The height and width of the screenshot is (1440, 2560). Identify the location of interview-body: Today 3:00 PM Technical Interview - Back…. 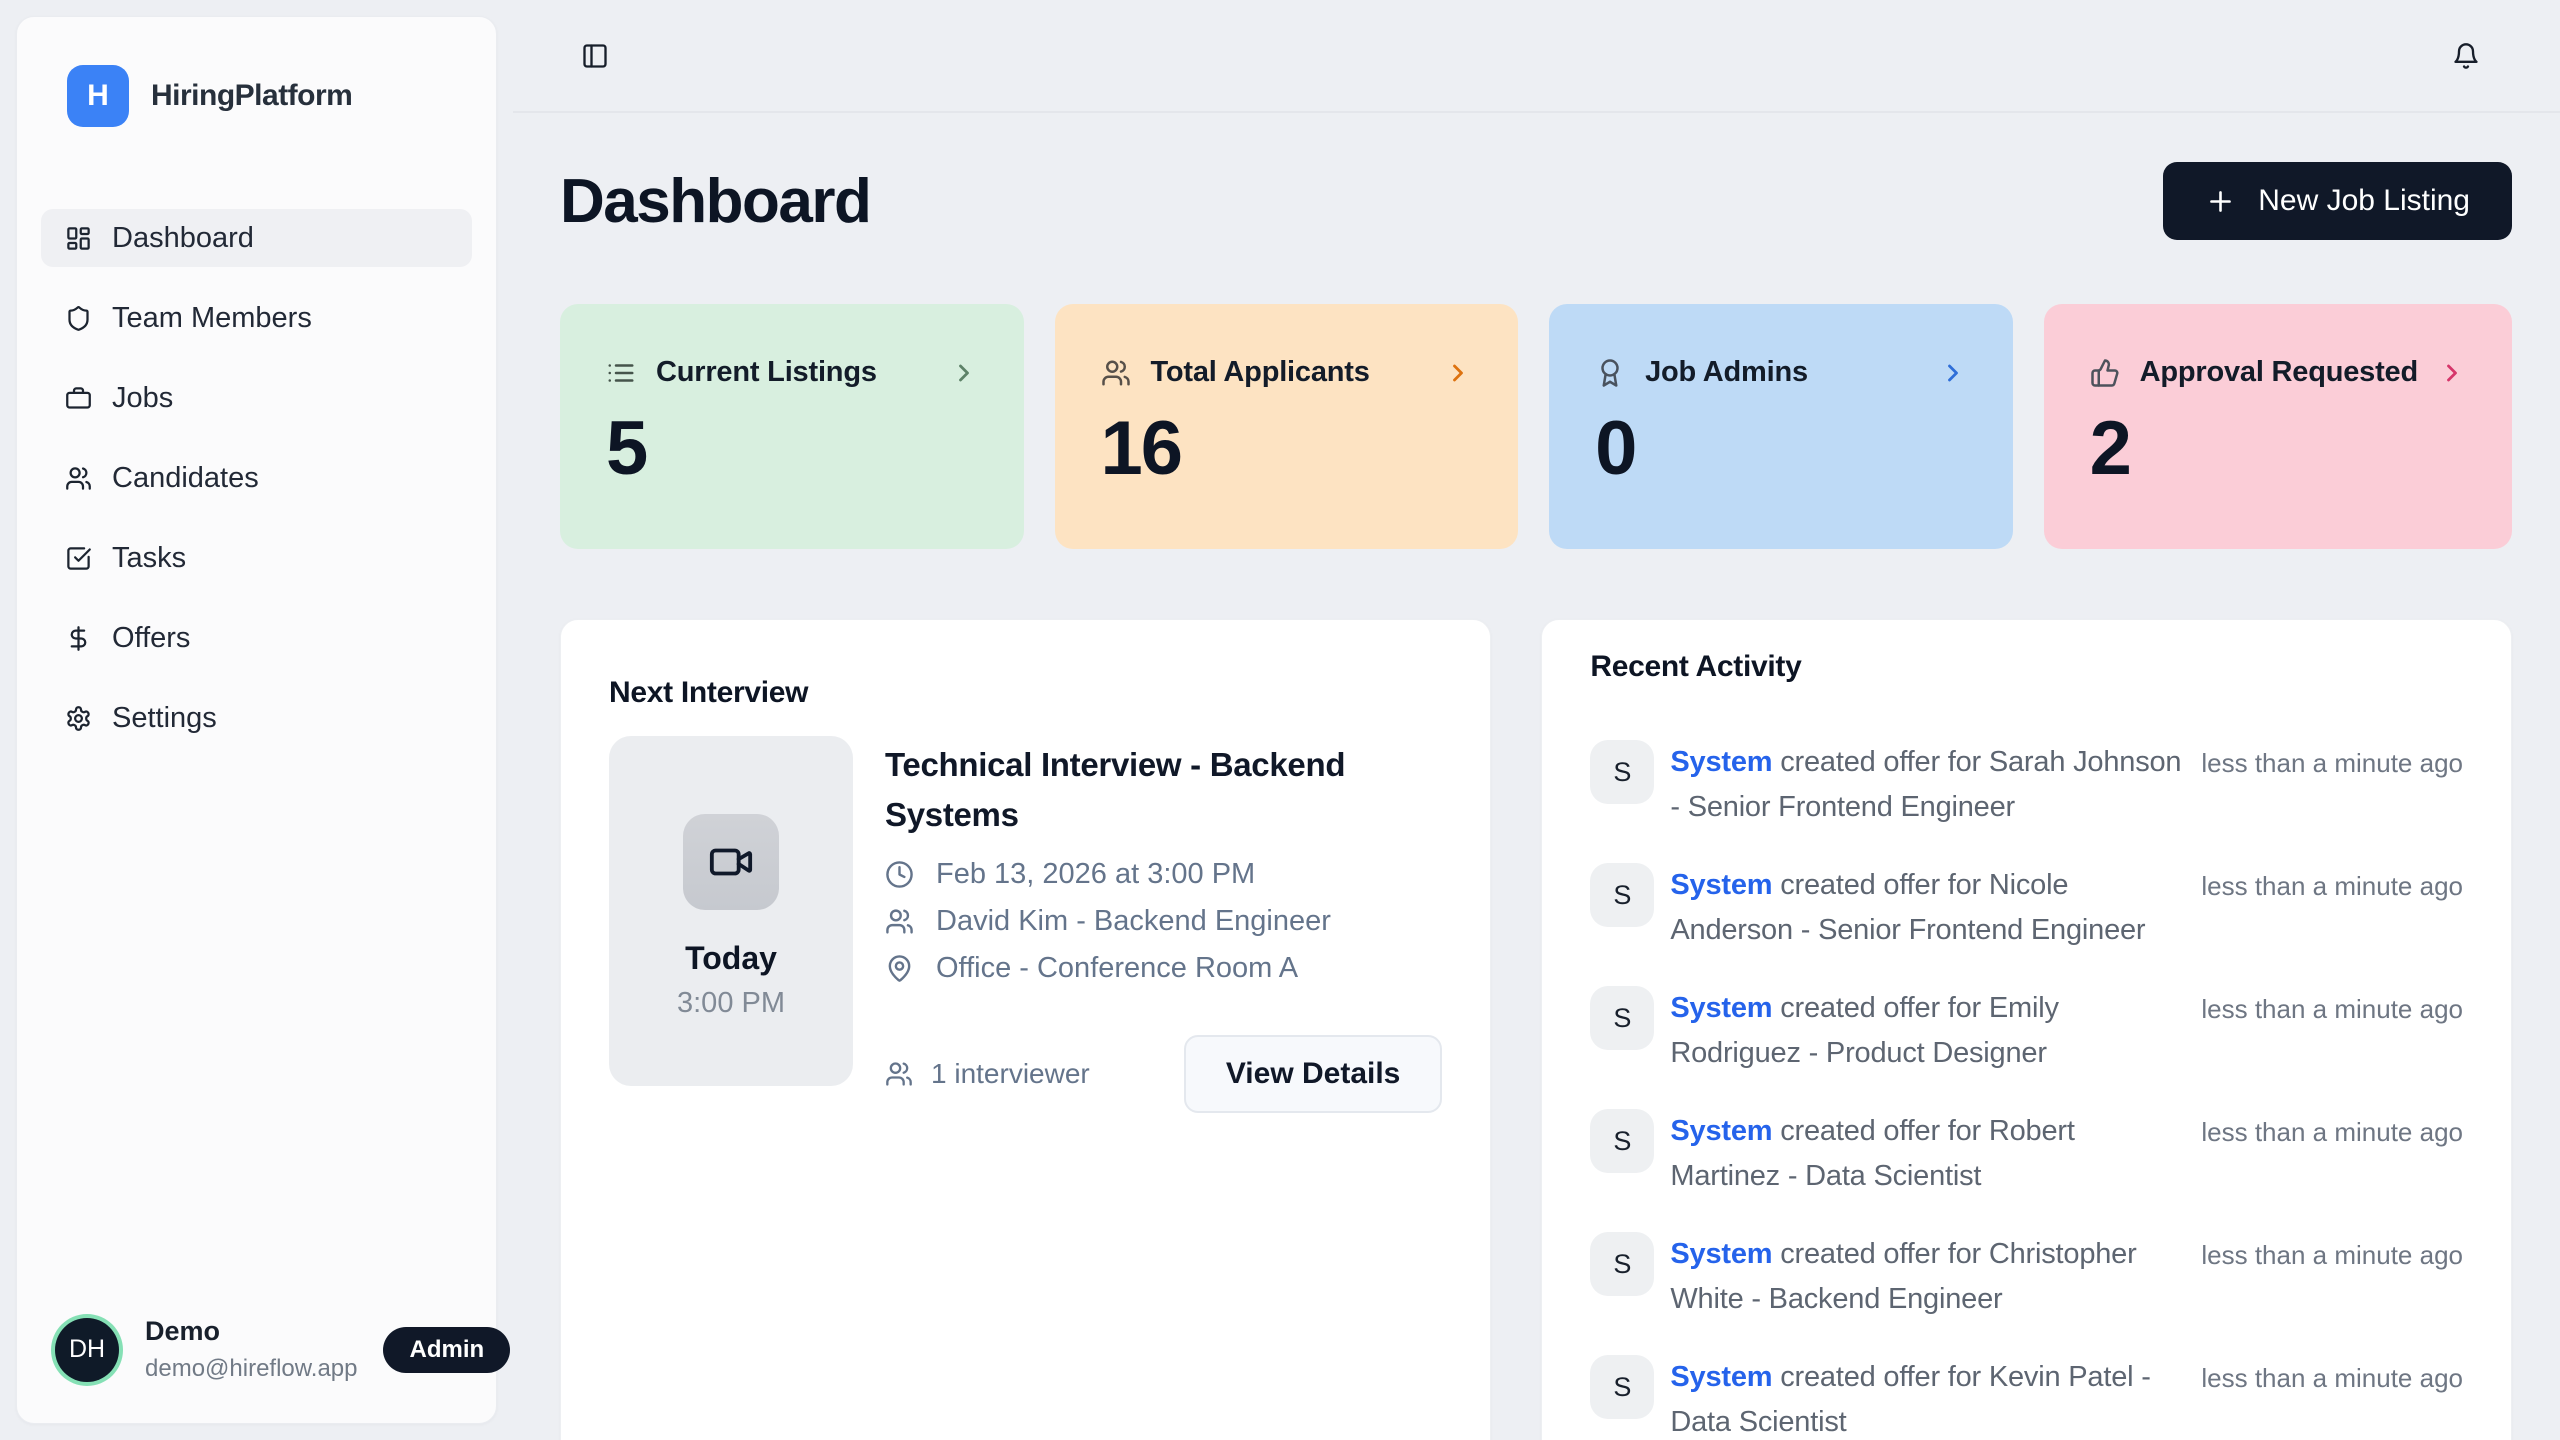
(1026, 924).